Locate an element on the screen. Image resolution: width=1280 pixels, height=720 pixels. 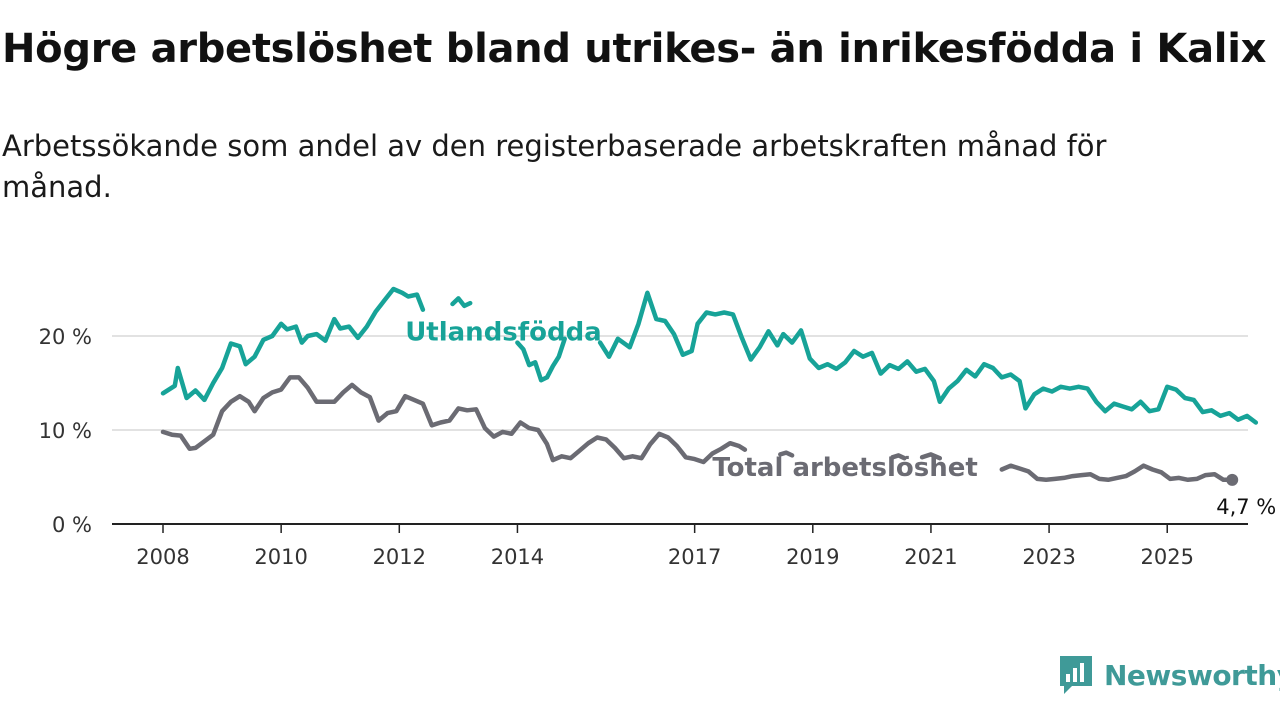
newsworthy-logo: Newsworthy is located at coordinates (1169, 675).